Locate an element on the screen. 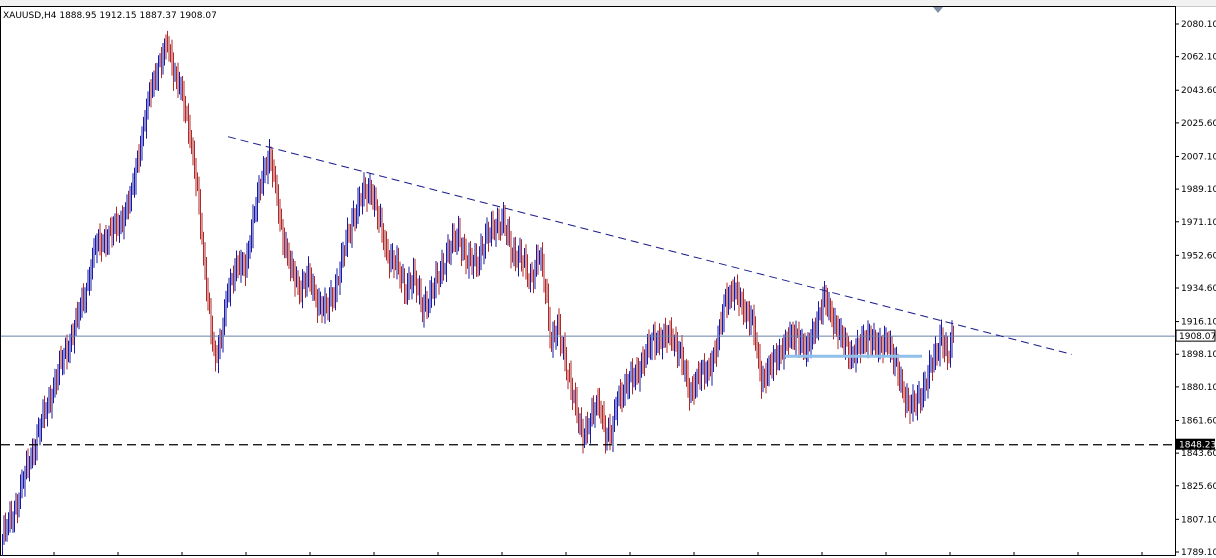 The image size is (1216, 558). time-axis-ticks is located at coordinates (598, 553).